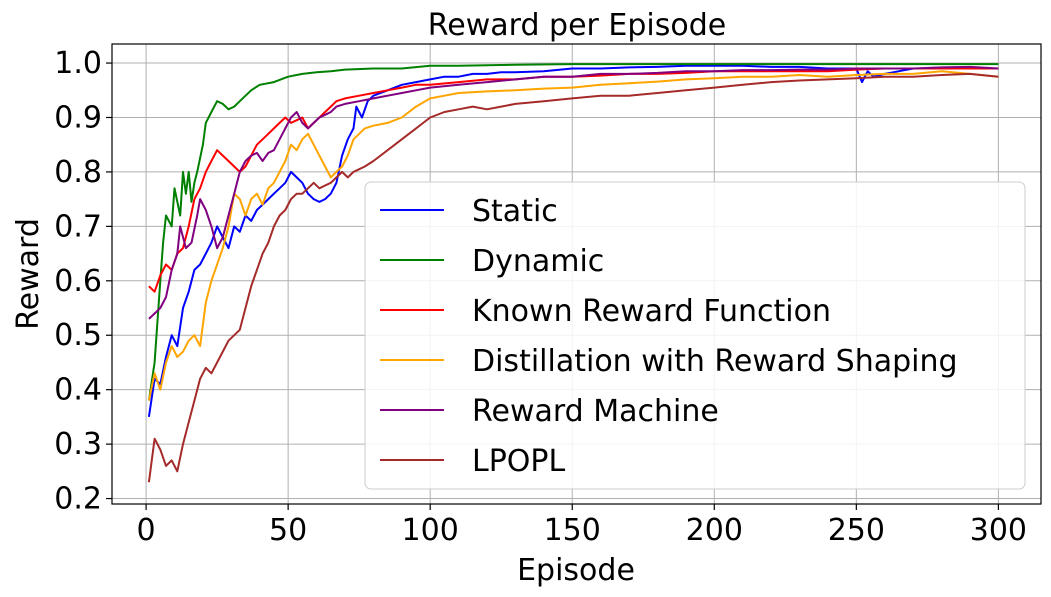 This screenshot has height=597, width=1051. I want to click on y-axis-label: Reward, so click(28, 274).